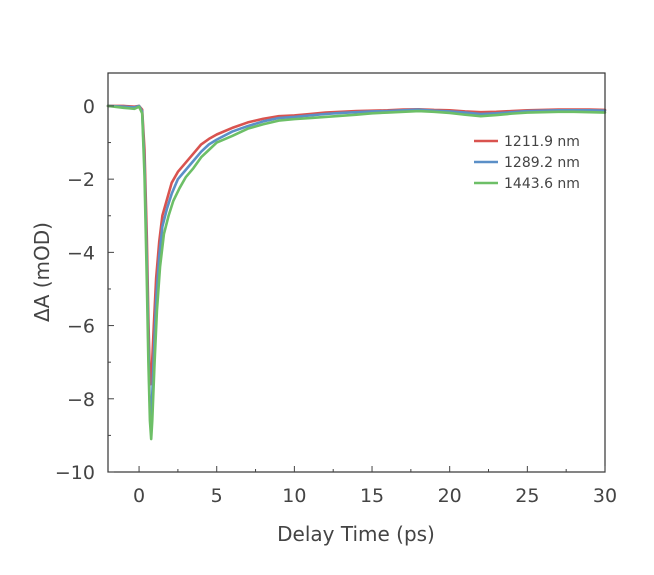 The height and width of the screenshot is (575, 654). Describe the element at coordinates (356, 534) in the screenshot. I see `x-axis-title: Delay Time (ps)` at that location.